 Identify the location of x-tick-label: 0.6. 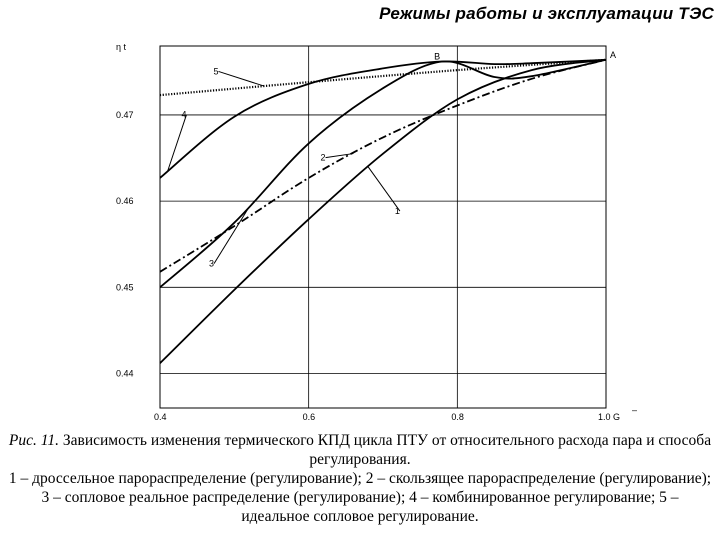
(309, 417).